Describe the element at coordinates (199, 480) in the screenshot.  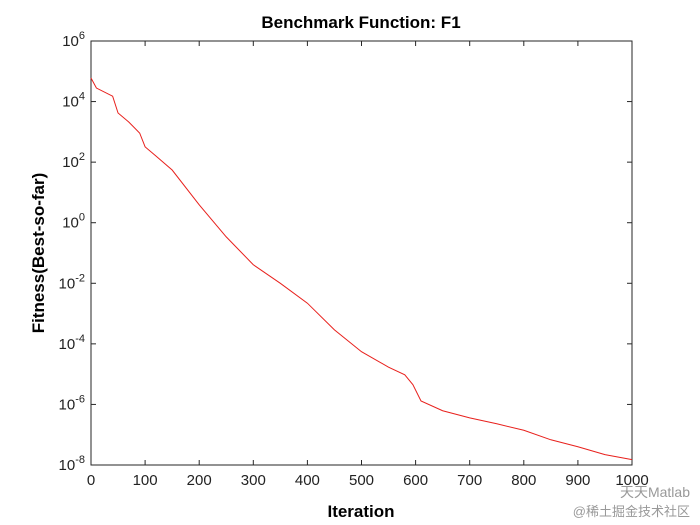
I see `x-tick-label: 200` at that location.